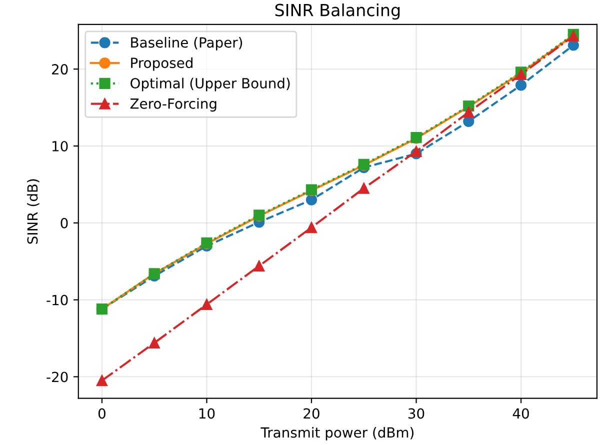 Image resolution: width=603 pixels, height=445 pixels. Describe the element at coordinates (57, 377) in the screenshot. I see `y-tick-label: -20` at that location.